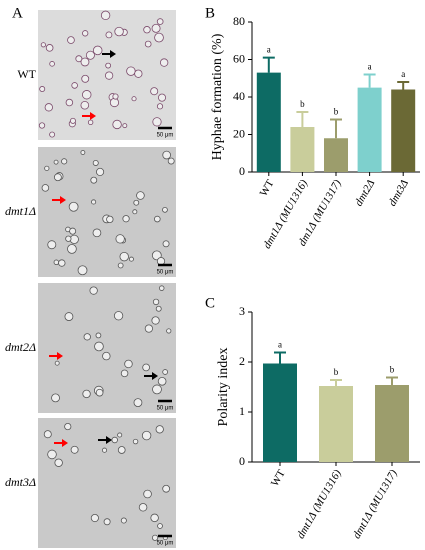  Describe the element at coordinates (20, 211) in the screenshot. I see `strain-label: dmt1Δ` at that location.